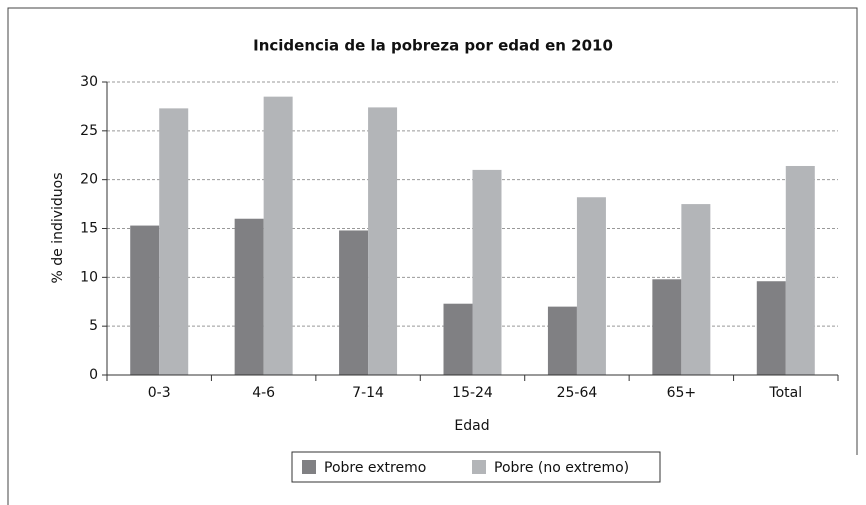 The height and width of the screenshot is (505, 866). I want to click on x-tick-label: 15-24, so click(472, 393).